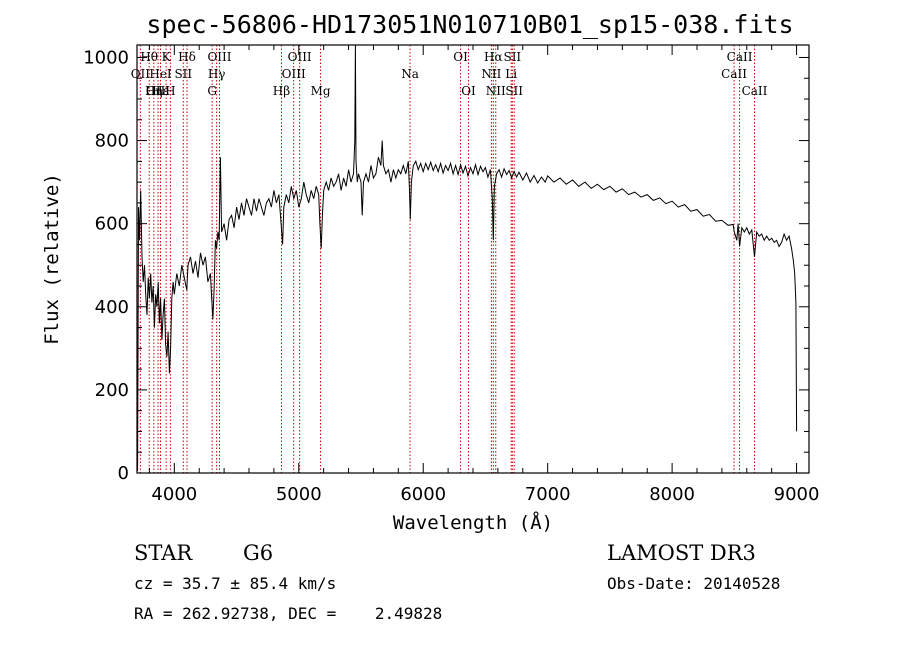  I want to click on x-tick-label: 9000, so click(797, 494).